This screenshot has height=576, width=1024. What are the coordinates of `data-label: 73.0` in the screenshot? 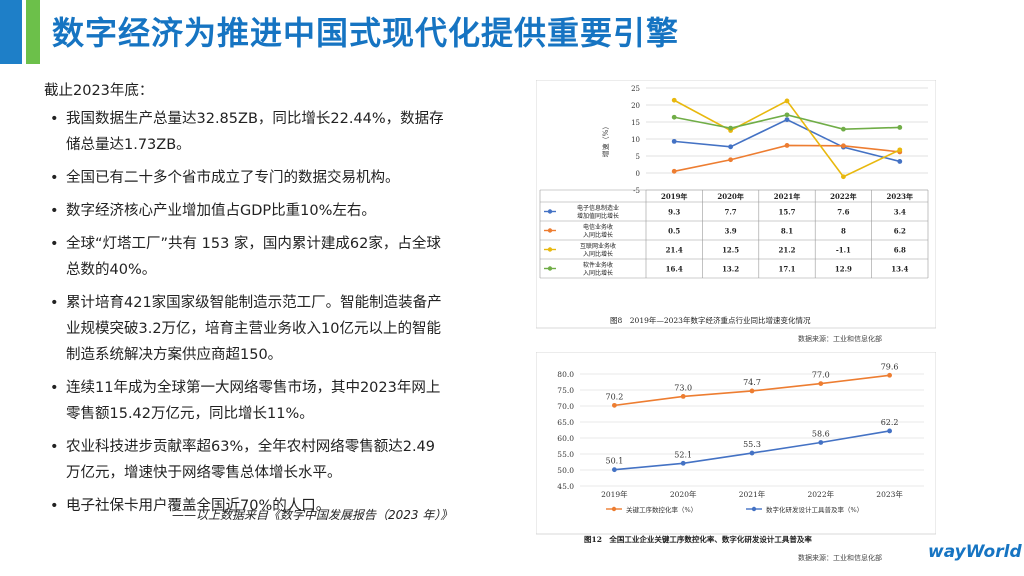 It's located at (683, 387).